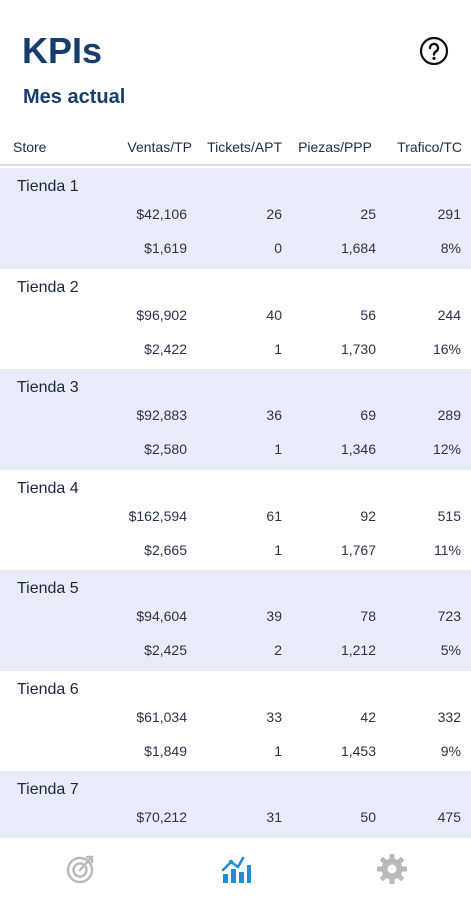 The width and height of the screenshot is (471, 900). I want to click on column-header-traffic: Trafico/TC, so click(429, 147).